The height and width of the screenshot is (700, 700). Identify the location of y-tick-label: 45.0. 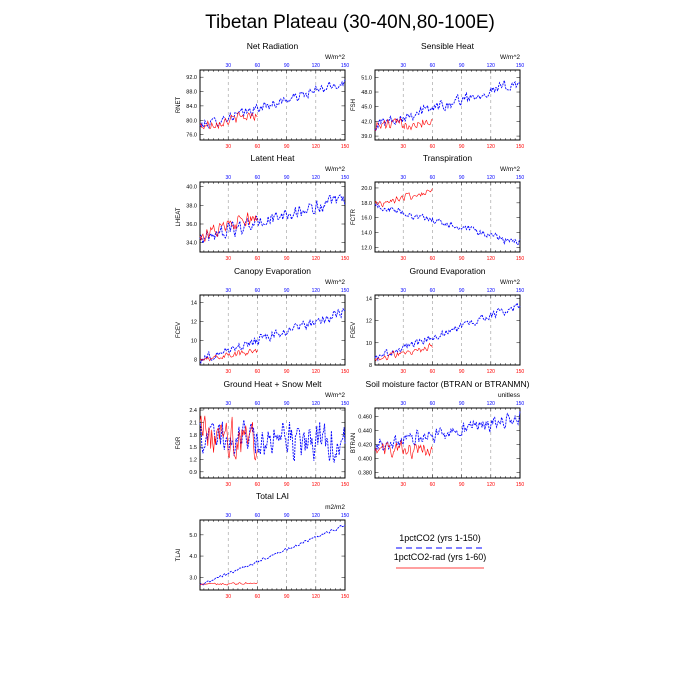
(366, 108).